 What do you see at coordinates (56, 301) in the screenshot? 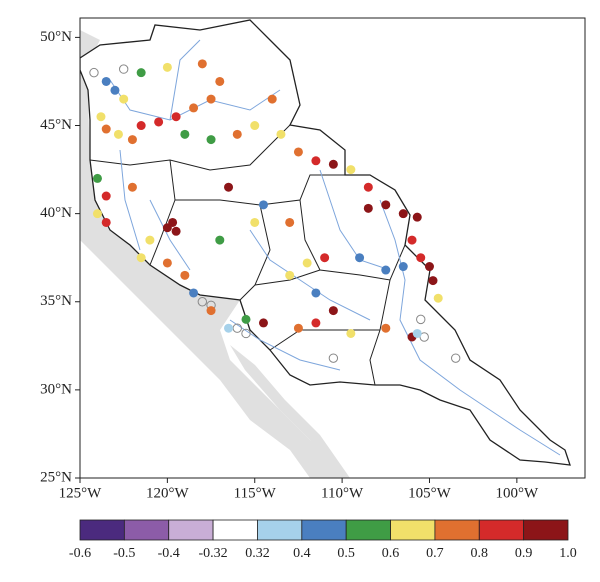
I see `y-tick-label: 35°N` at bounding box center [56, 301].